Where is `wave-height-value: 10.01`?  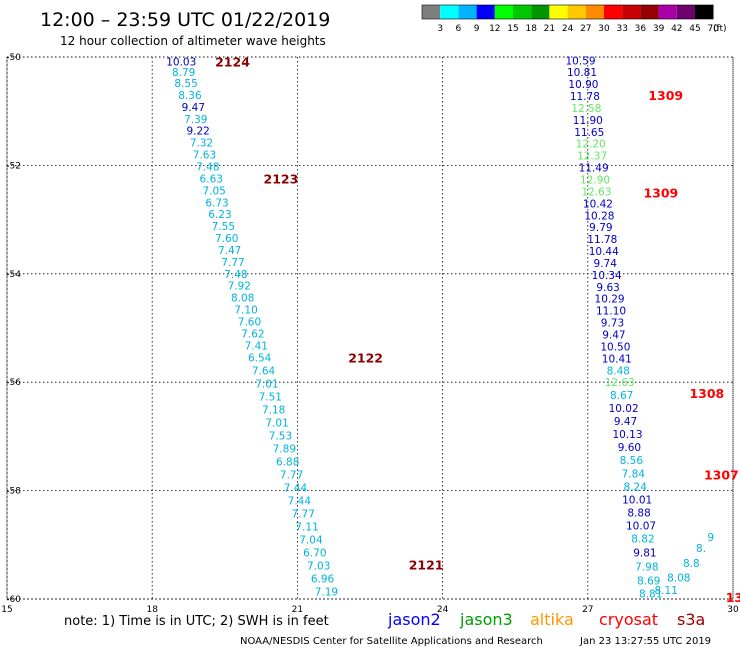 wave-height-value: 10.01 is located at coordinates (637, 500).